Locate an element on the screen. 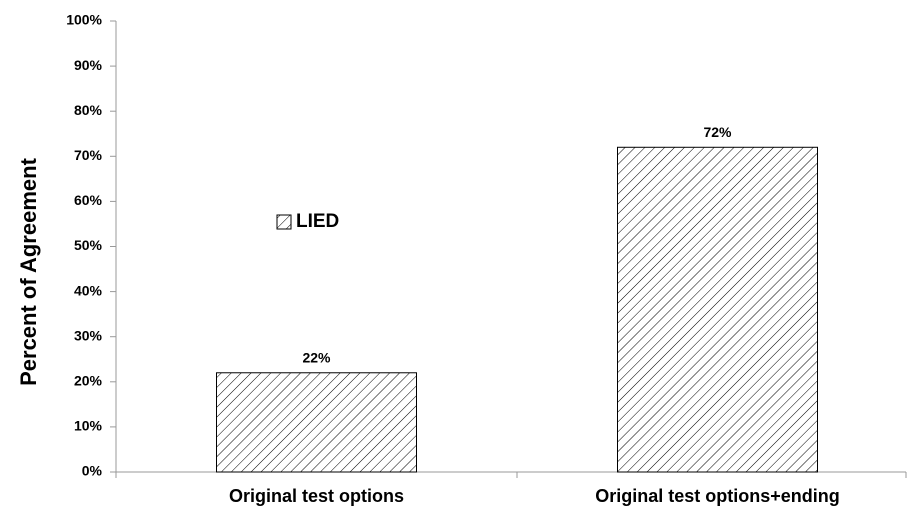 The height and width of the screenshot is (511, 907). y-tick-label: 70% is located at coordinates (88, 155).